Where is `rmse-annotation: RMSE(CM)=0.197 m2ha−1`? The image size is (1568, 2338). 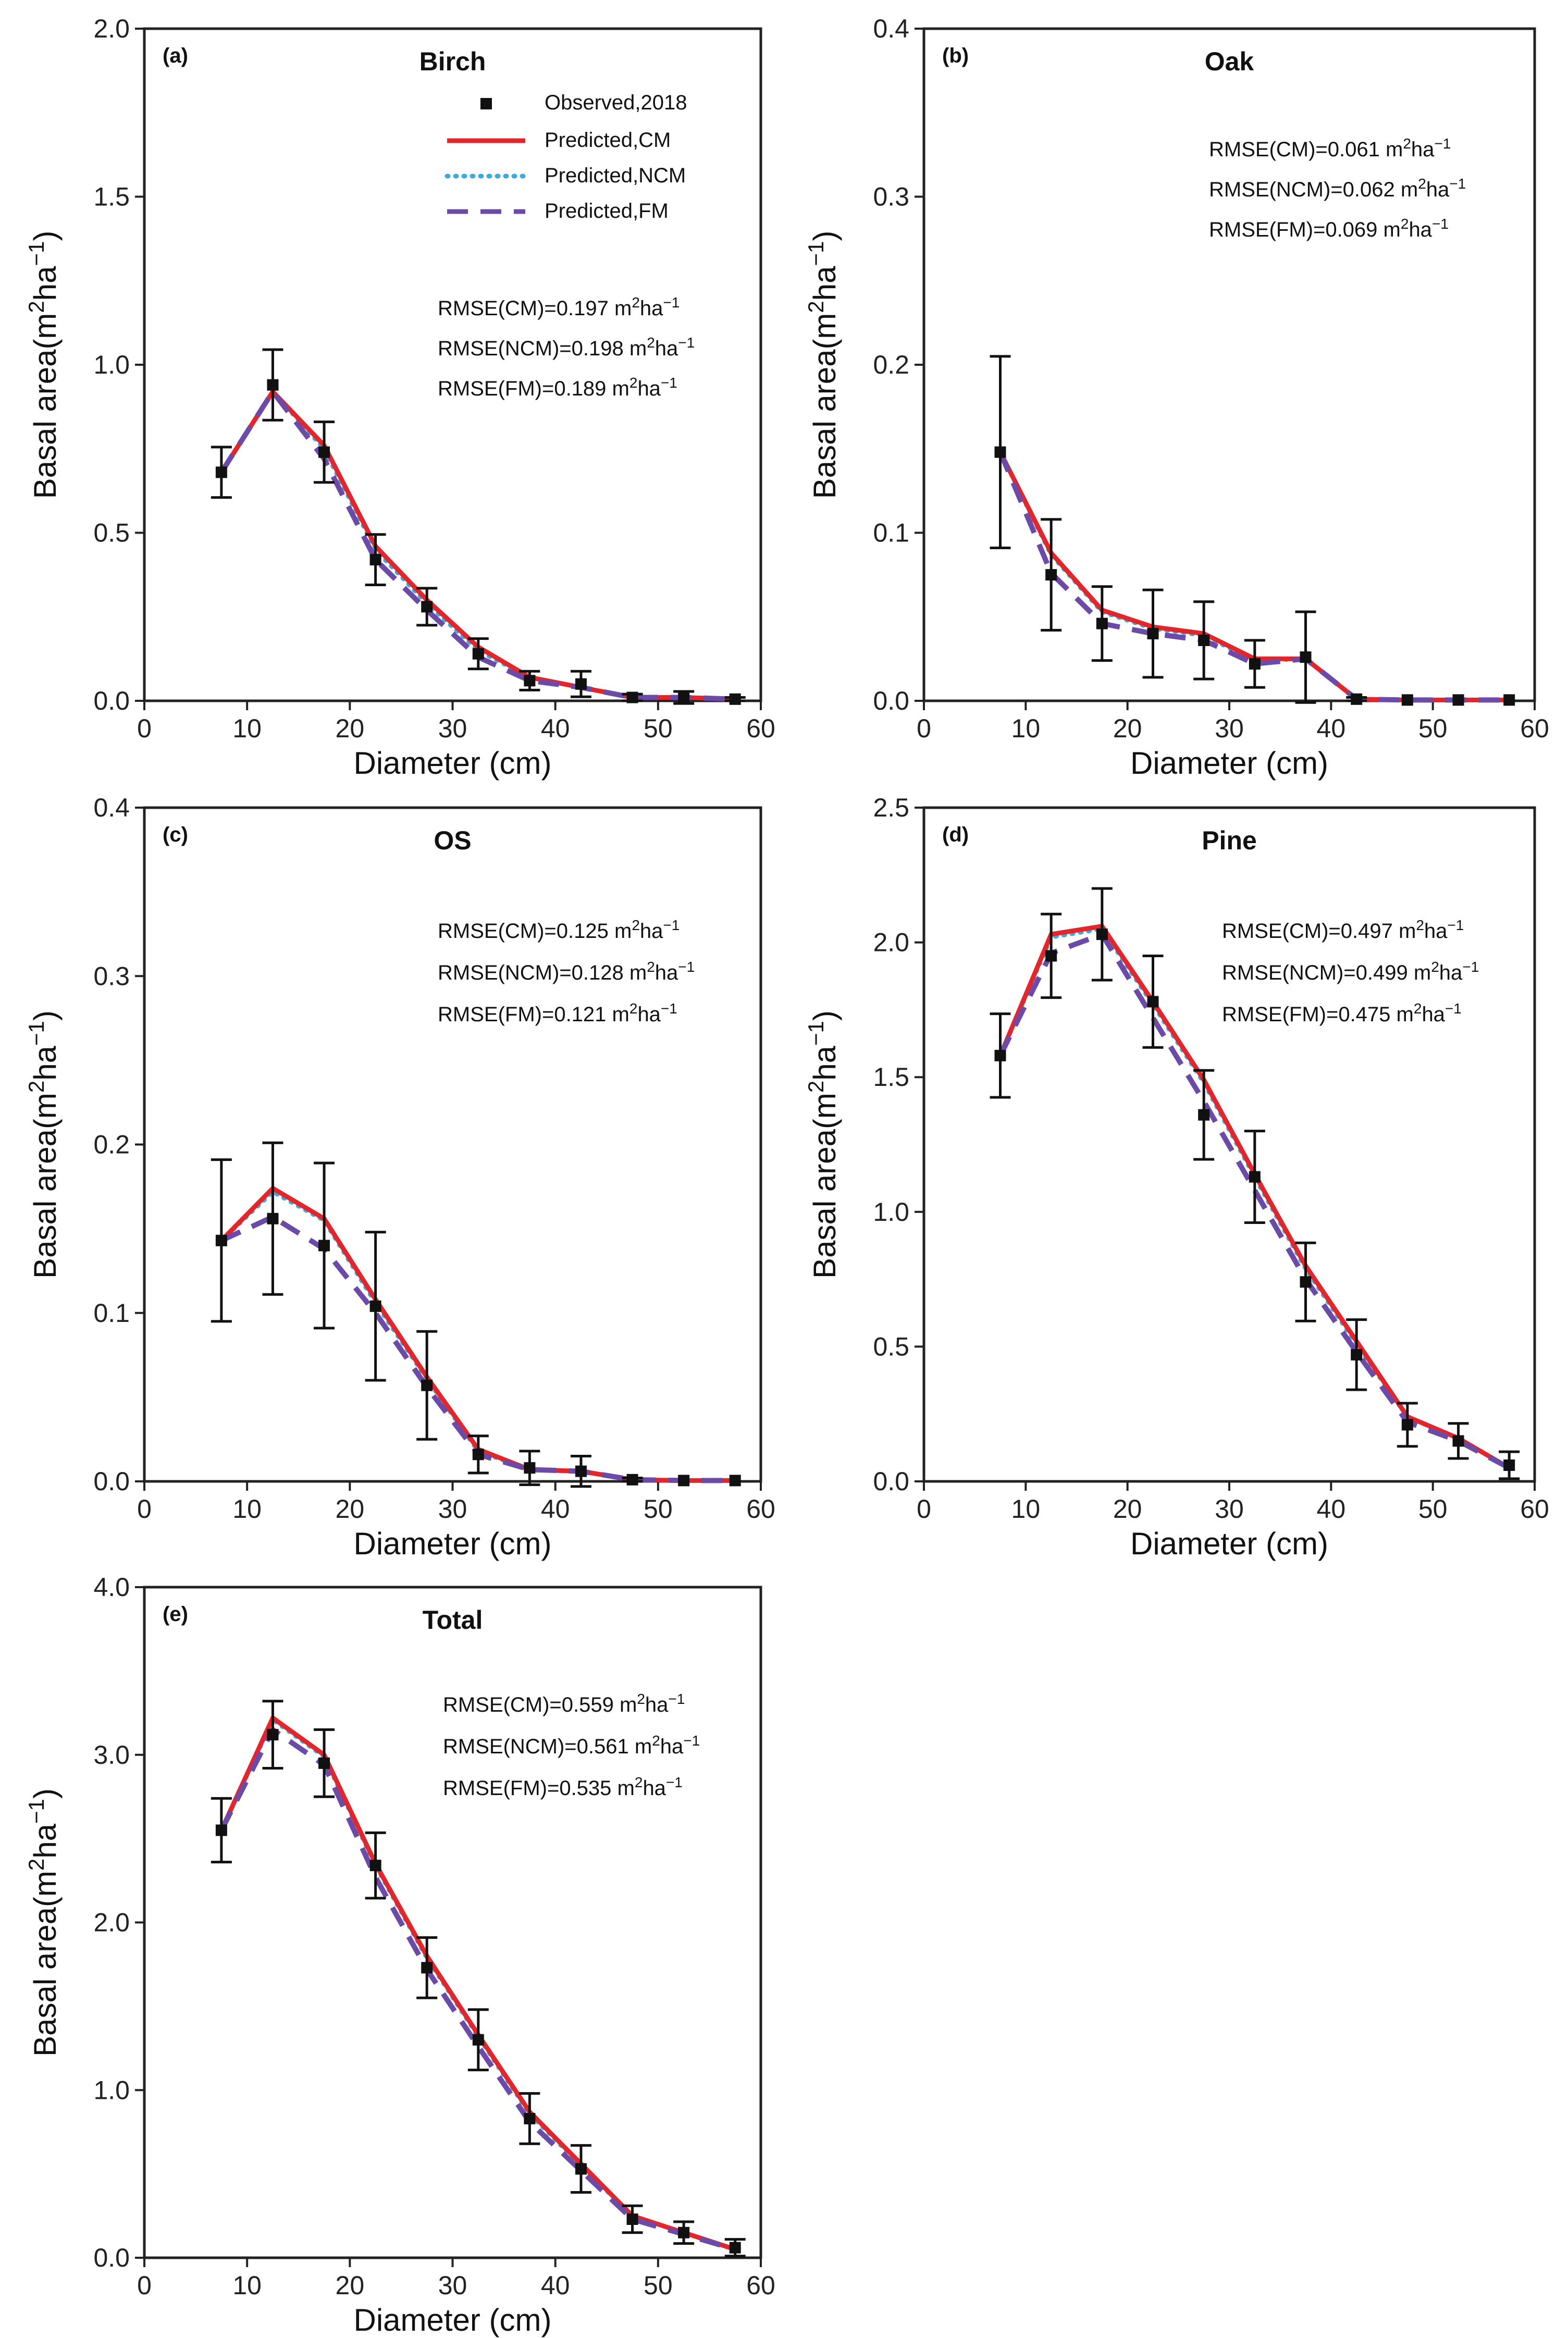
rmse-annotation: RMSE(CM)=0.197 m2ha−1 is located at coordinates (559, 307).